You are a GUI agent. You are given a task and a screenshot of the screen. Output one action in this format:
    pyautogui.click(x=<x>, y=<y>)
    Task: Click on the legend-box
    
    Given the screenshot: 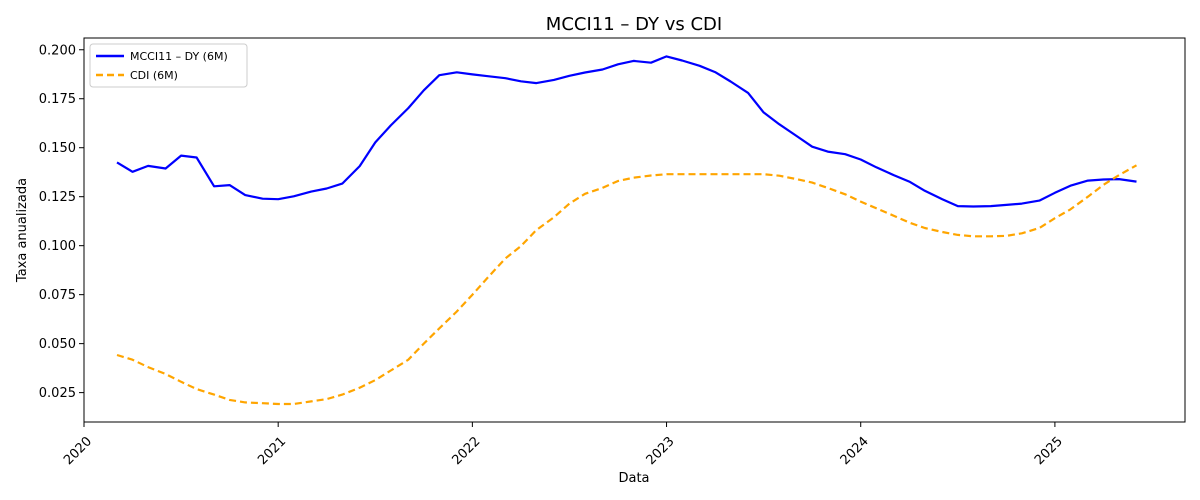 What is the action you would take?
    pyautogui.click(x=168, y=65)
    